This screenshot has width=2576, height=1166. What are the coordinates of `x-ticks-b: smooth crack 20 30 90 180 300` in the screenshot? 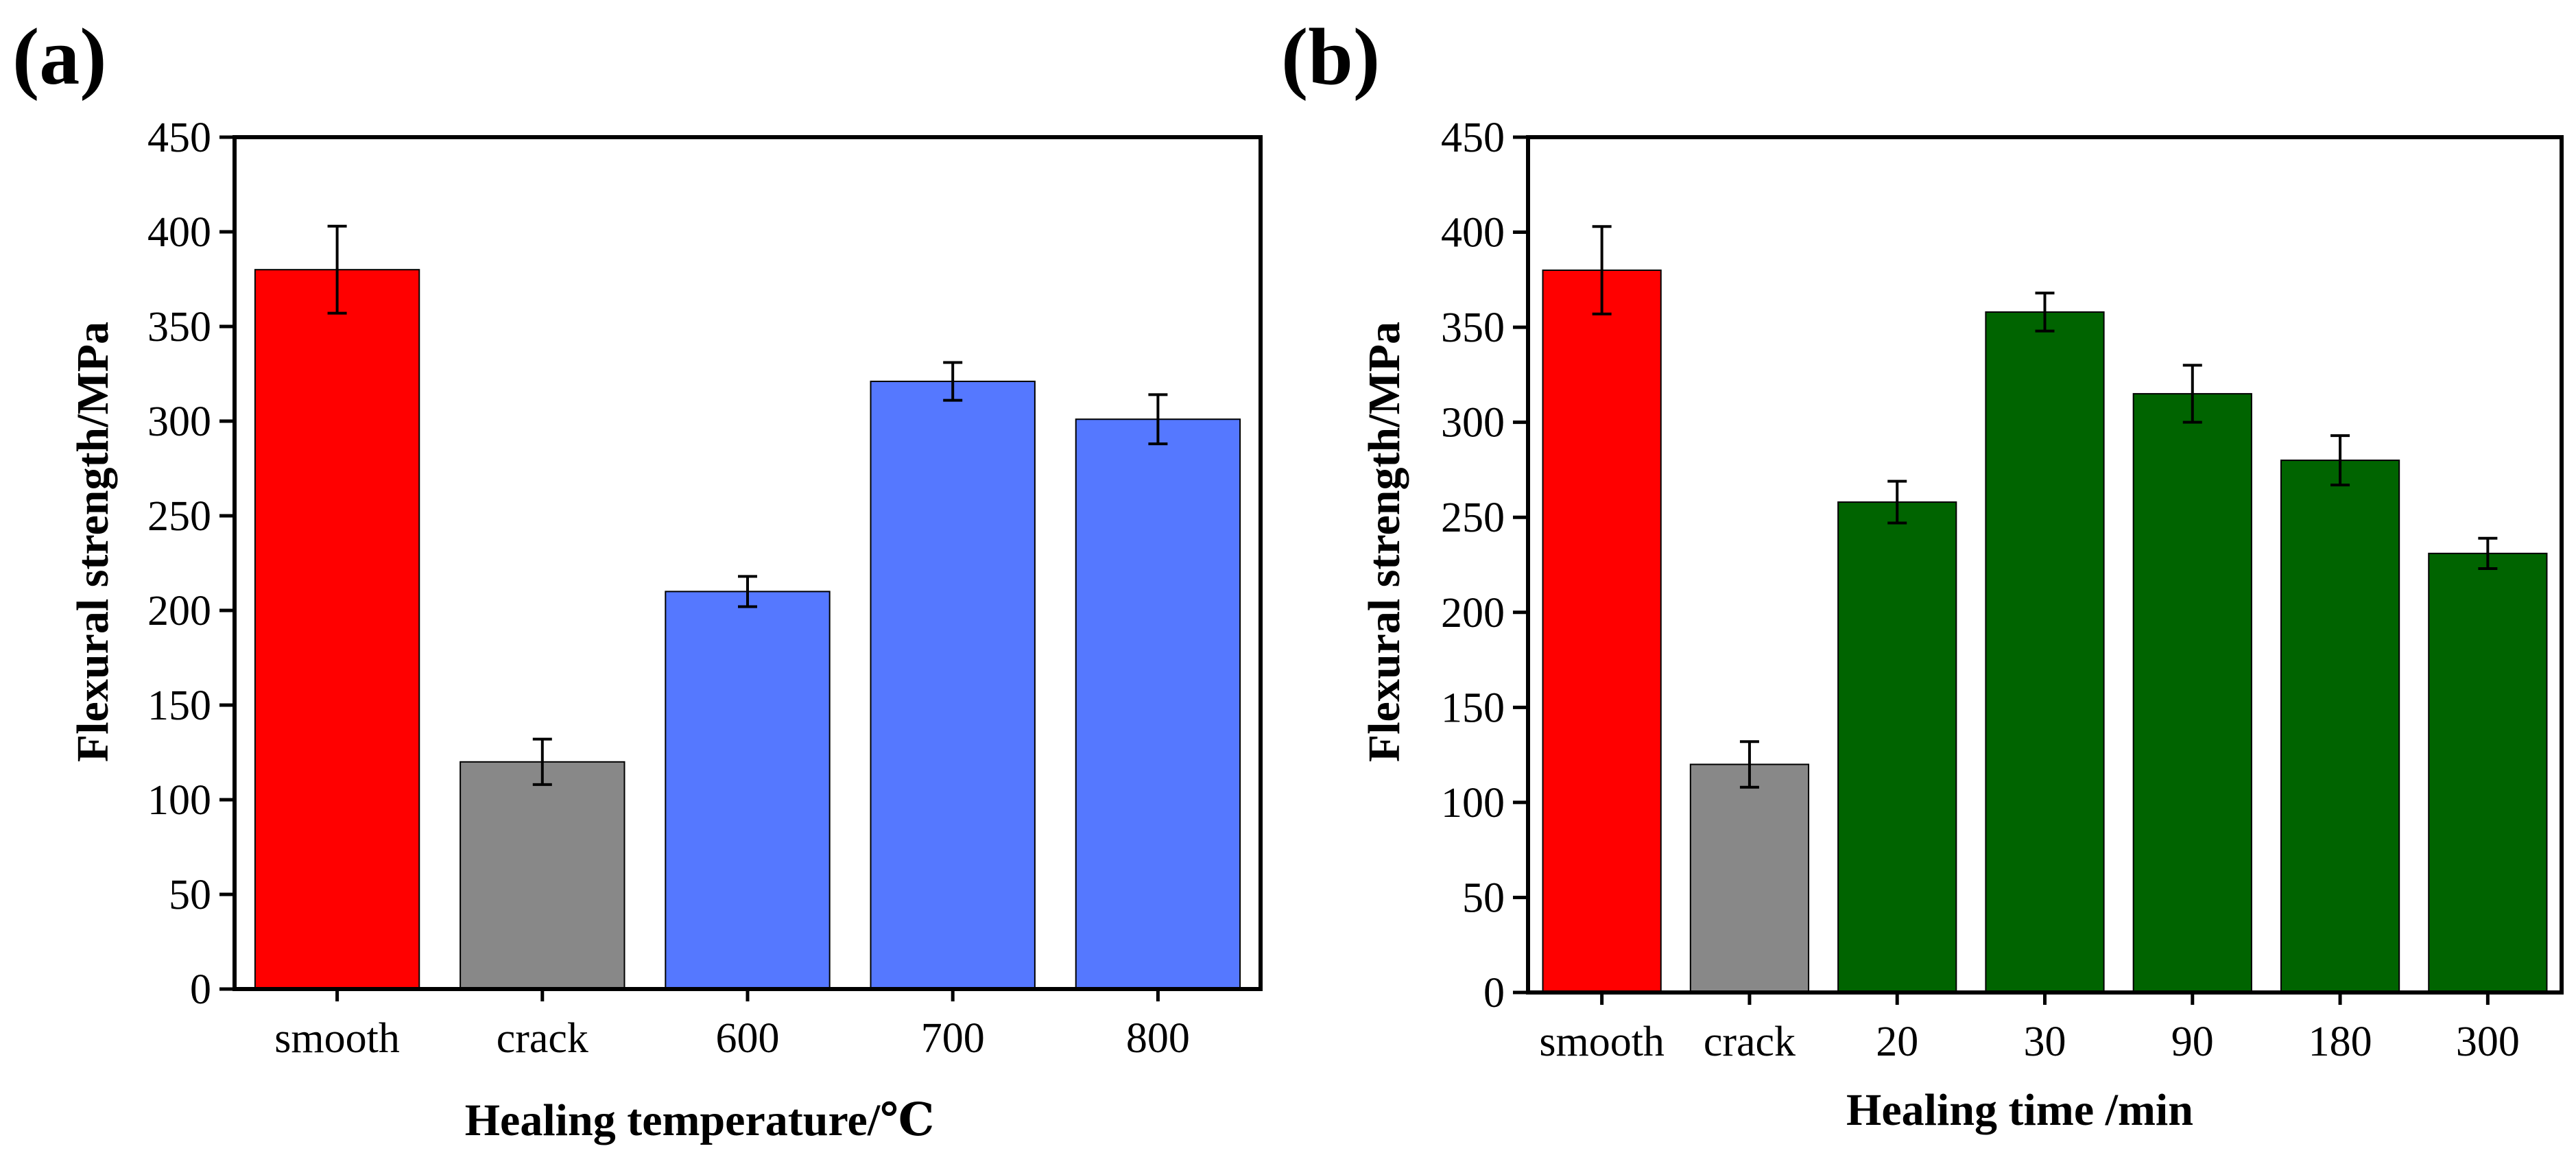 It's located at (2029, 1029).